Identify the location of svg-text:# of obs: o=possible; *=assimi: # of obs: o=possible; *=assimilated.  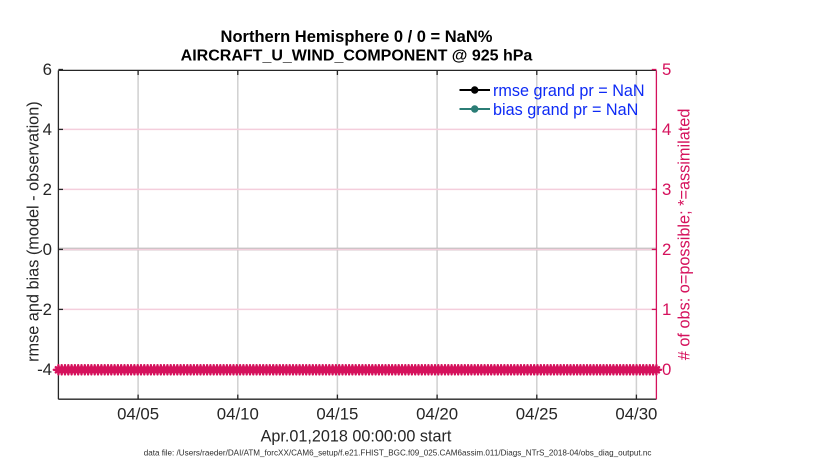
(685, 235).